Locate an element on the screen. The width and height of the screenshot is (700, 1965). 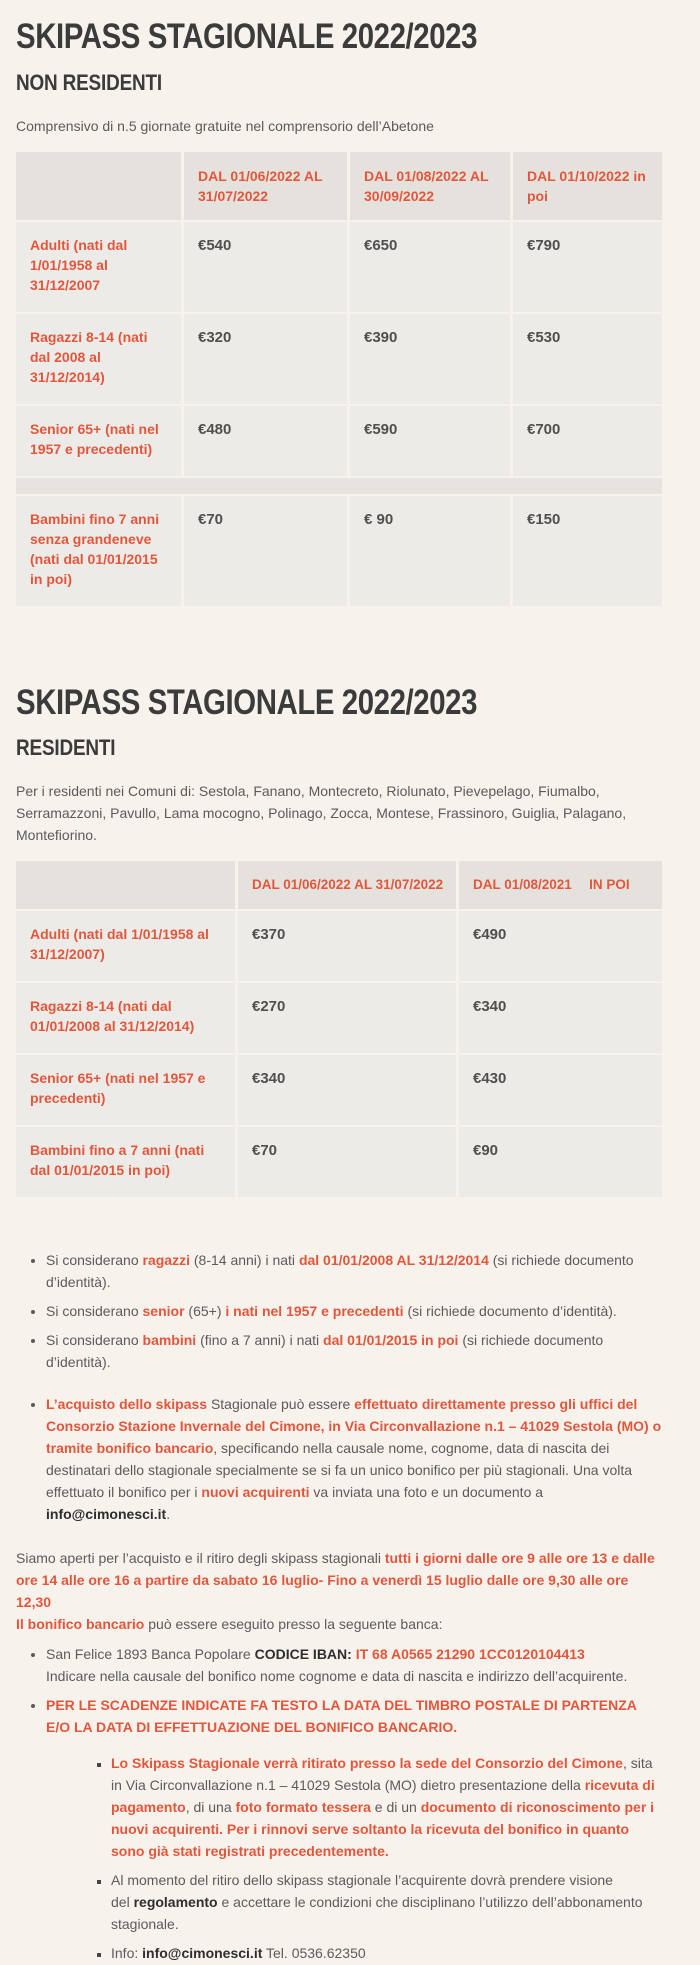
text-segment: e di un is located at coordinates (395, 1807).